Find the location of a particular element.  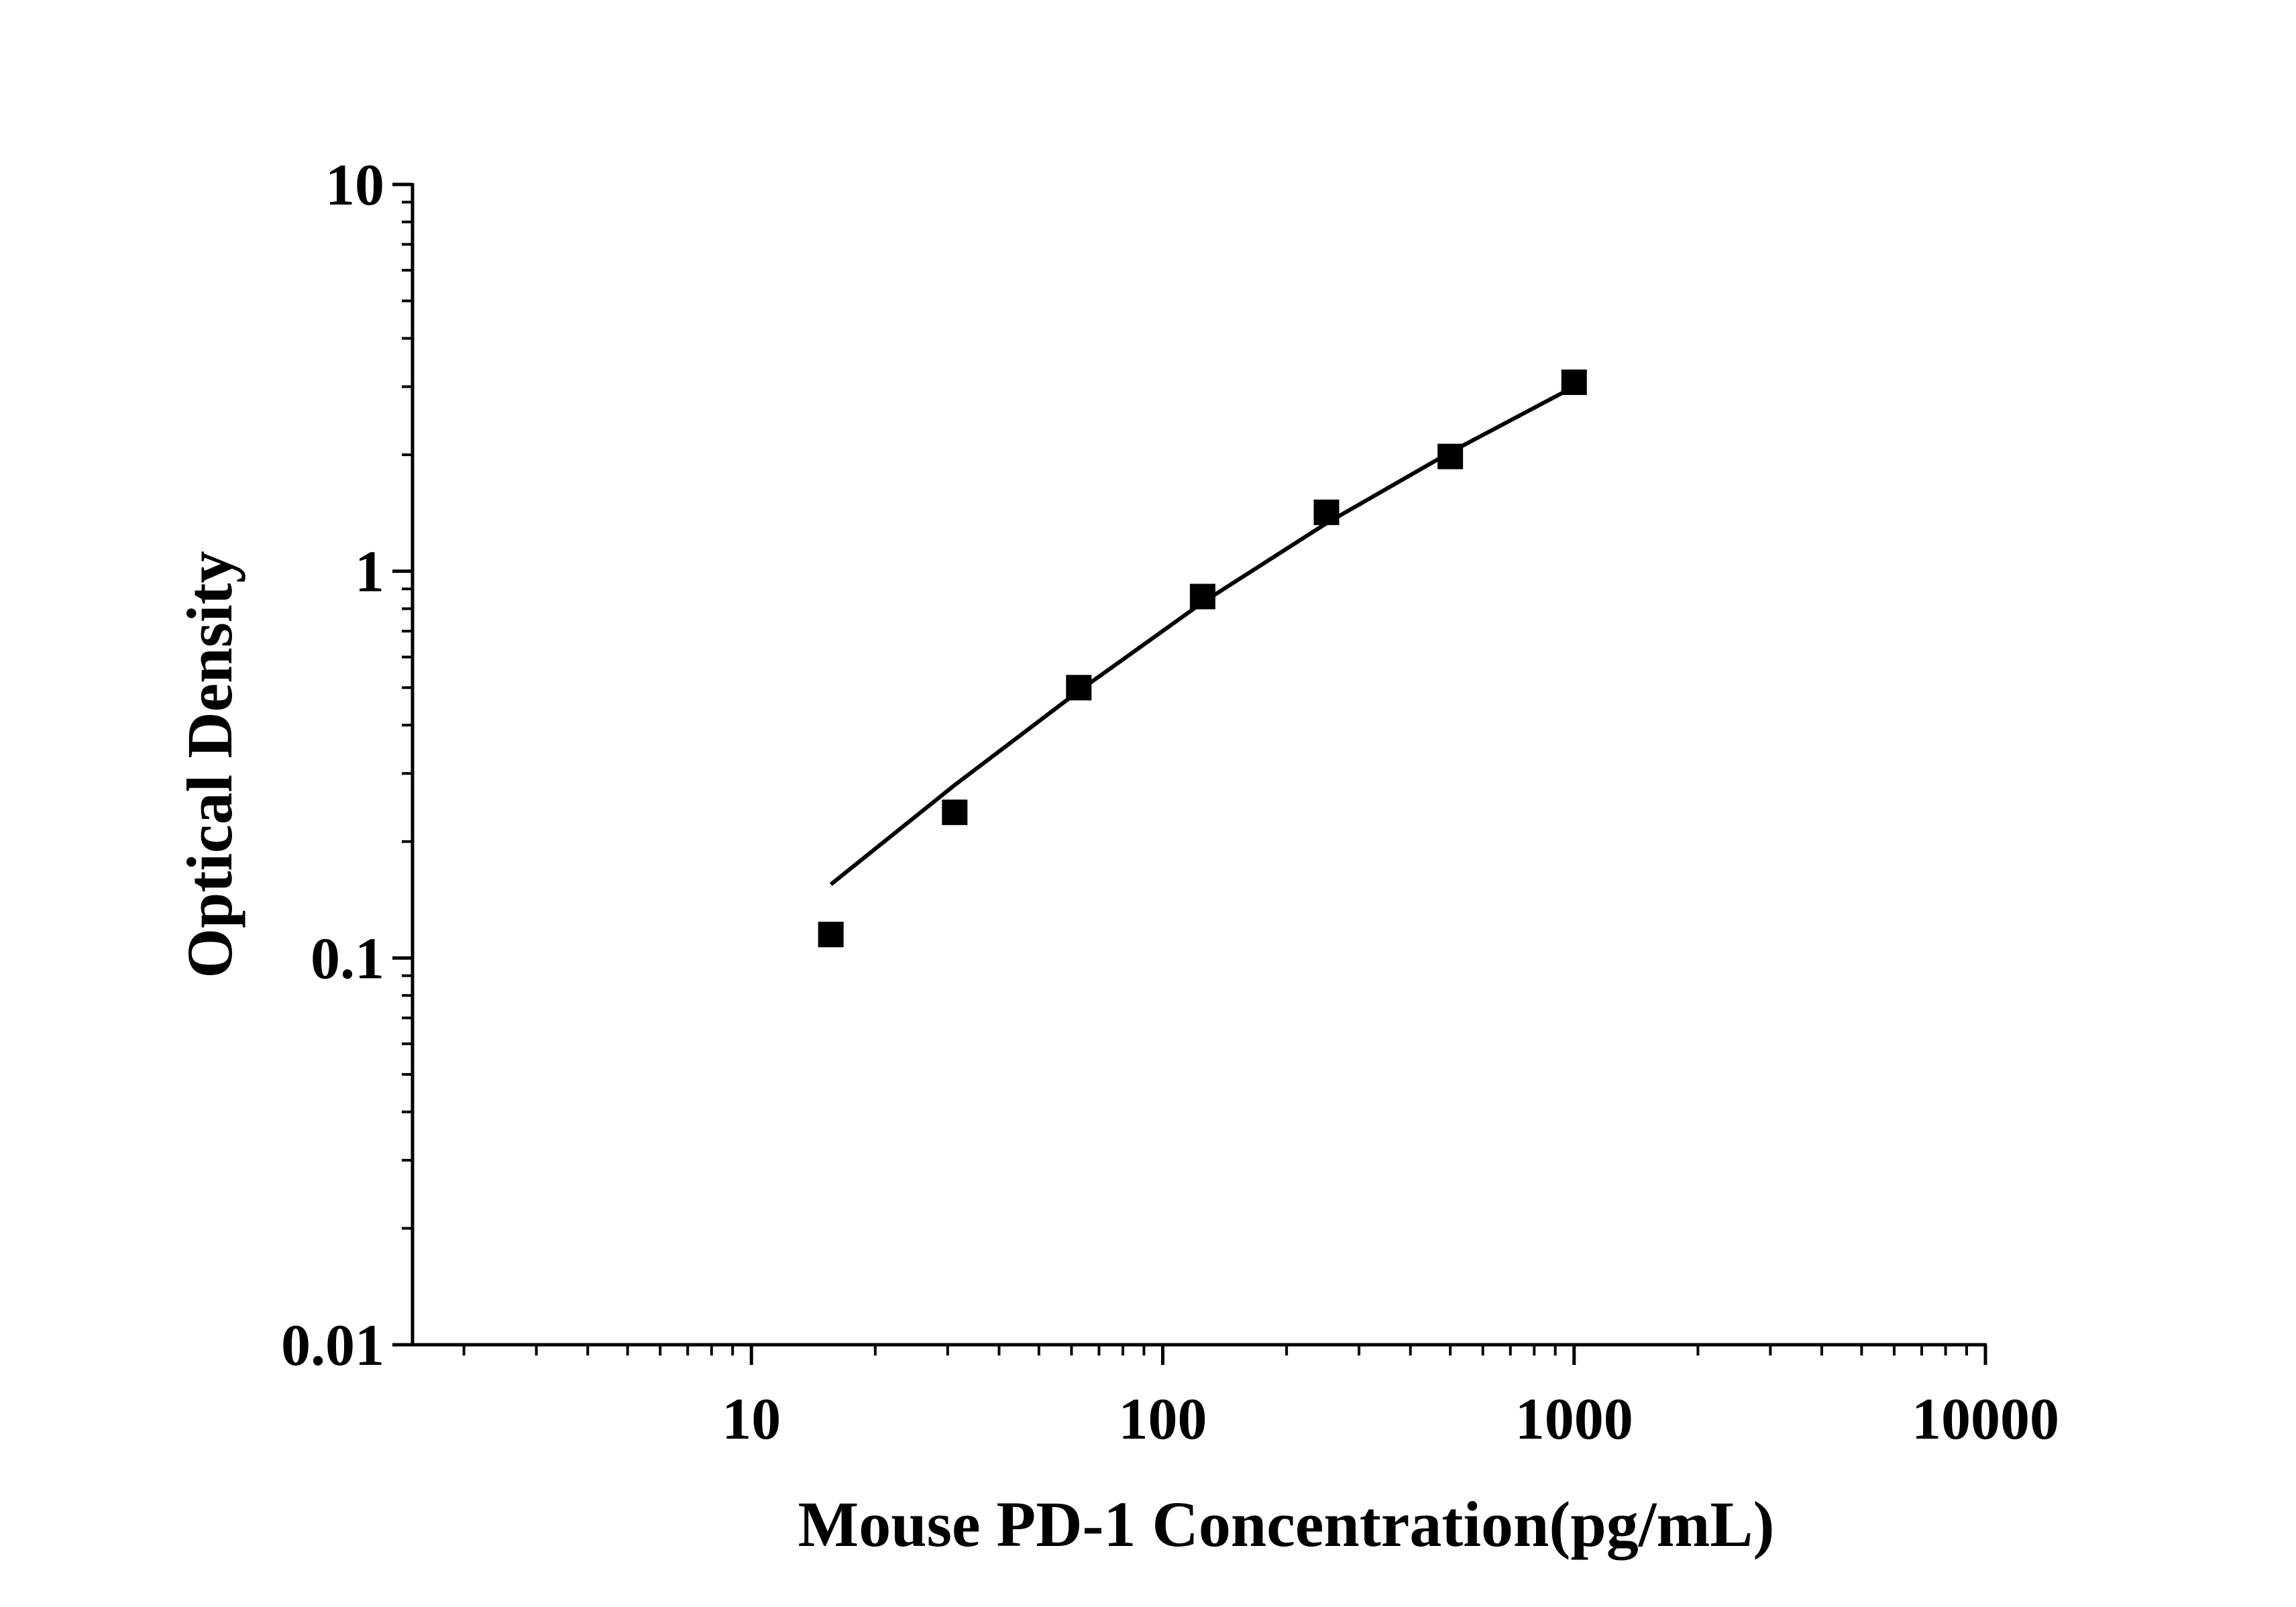

x-axis-title: Mouse PD-1 Concentration(pg/mL) is located at coordinates (1286, 1524).